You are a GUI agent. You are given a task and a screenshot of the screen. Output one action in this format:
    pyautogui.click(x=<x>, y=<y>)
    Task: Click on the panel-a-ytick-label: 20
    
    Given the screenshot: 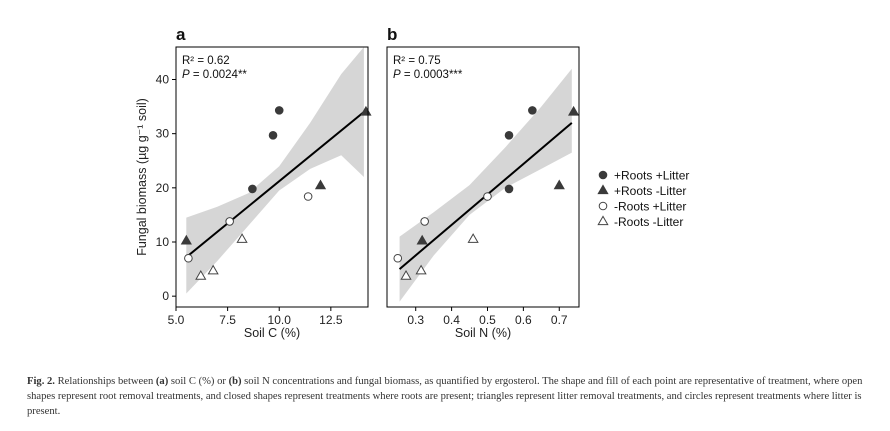 What is the action you would take?
    pyautogui.click(x=163, y=188)
    